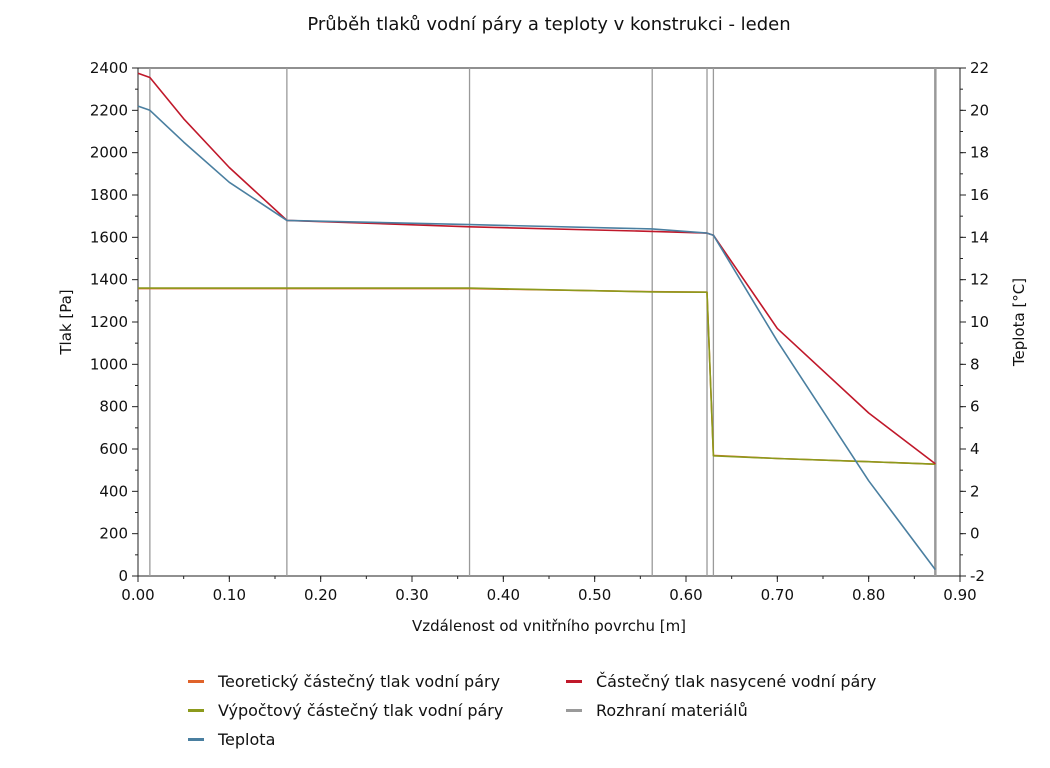 This screenshot has height=768, width=1050. I want to click on x-tick-label: 0.00, so click(137, 595).